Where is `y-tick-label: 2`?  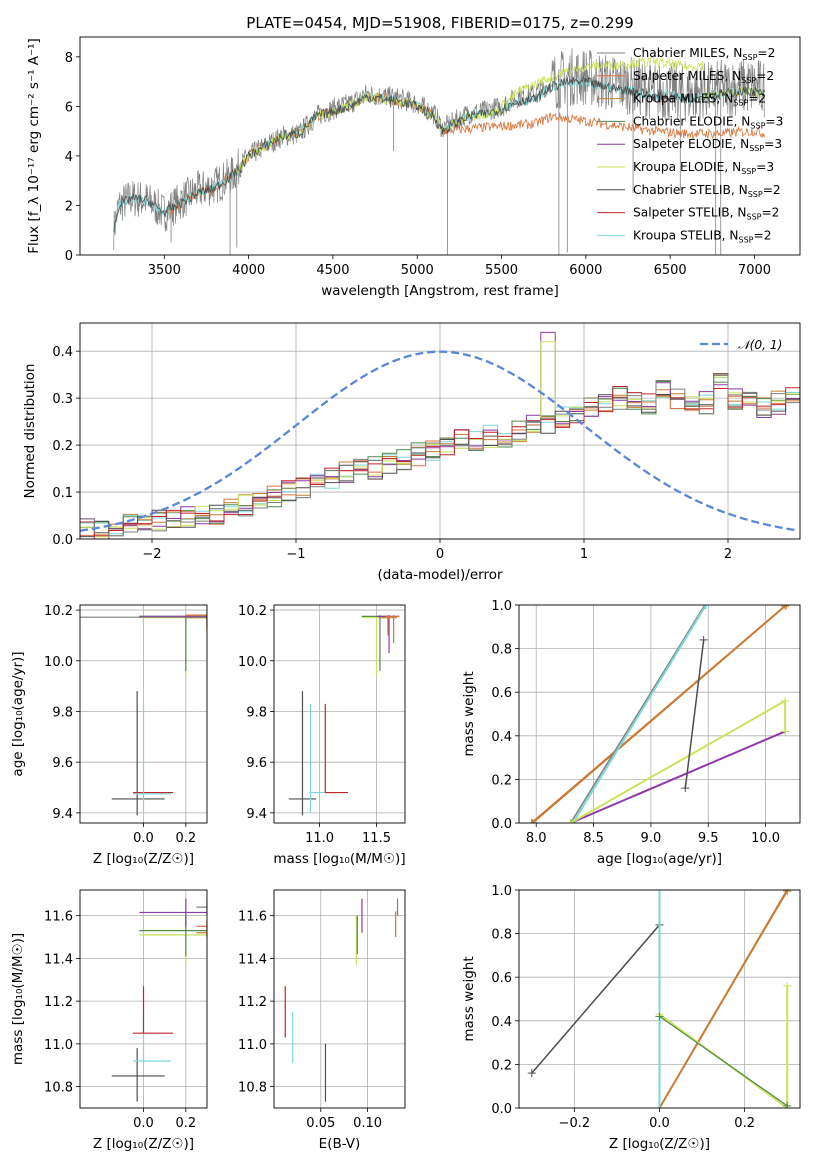 y-tick-label: 2 is located at coordinates (69, 206).